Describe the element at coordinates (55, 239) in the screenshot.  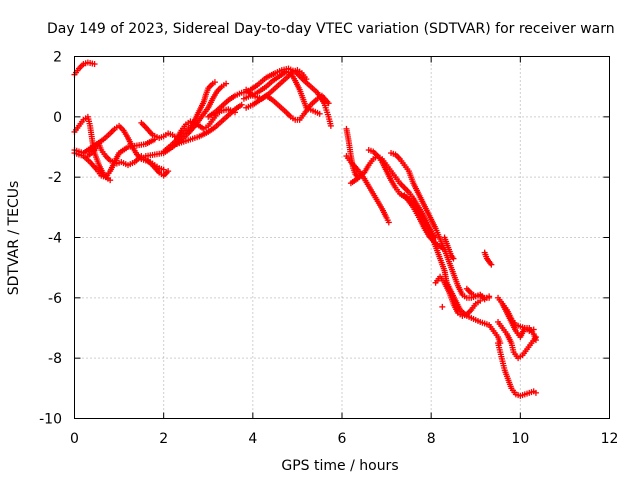
I see `y-tick-label: -4` at that location.